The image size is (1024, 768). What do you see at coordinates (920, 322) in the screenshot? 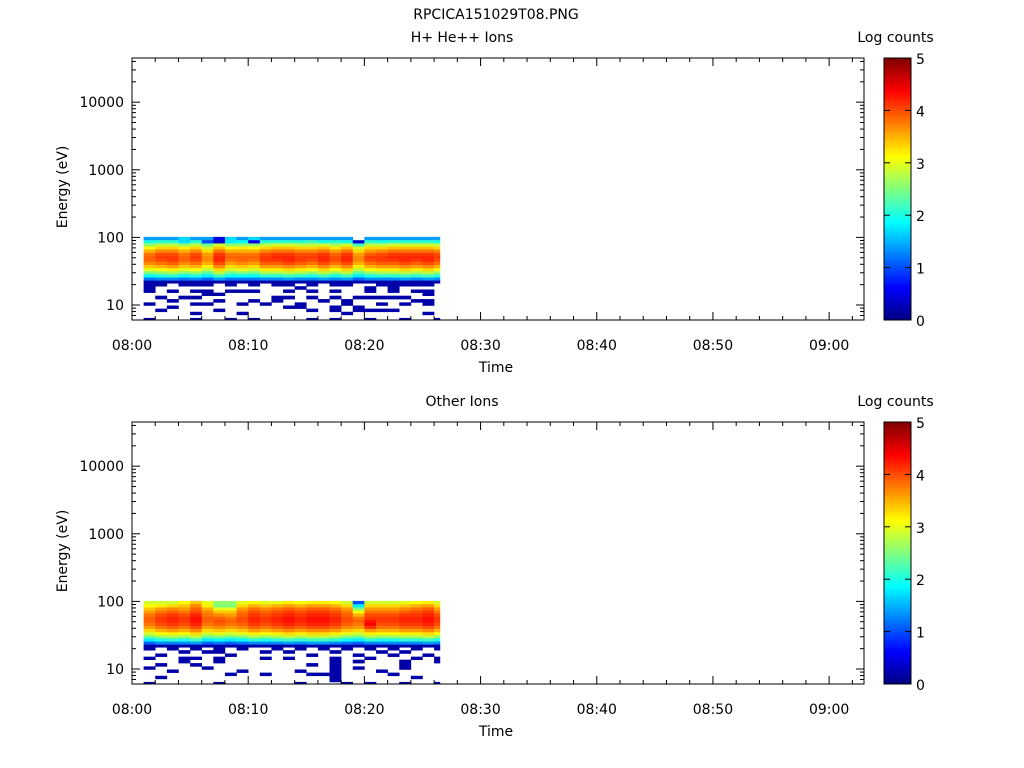
I see `colorbar-tick-label: 0` at bounding box center [920, 322].